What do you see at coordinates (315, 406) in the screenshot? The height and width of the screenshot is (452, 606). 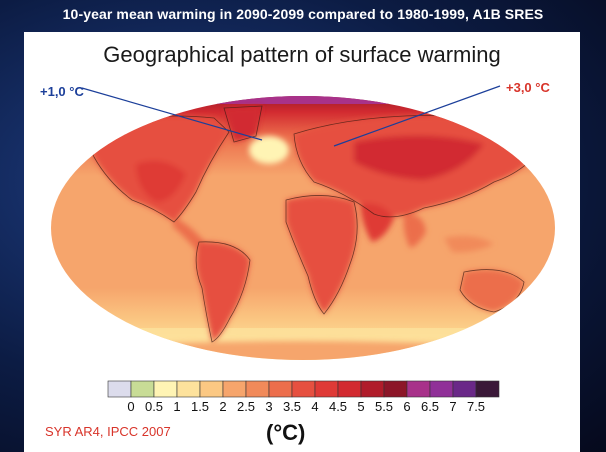 I see `color-scale-tick-label: 4` at bounding box center [315, 406].